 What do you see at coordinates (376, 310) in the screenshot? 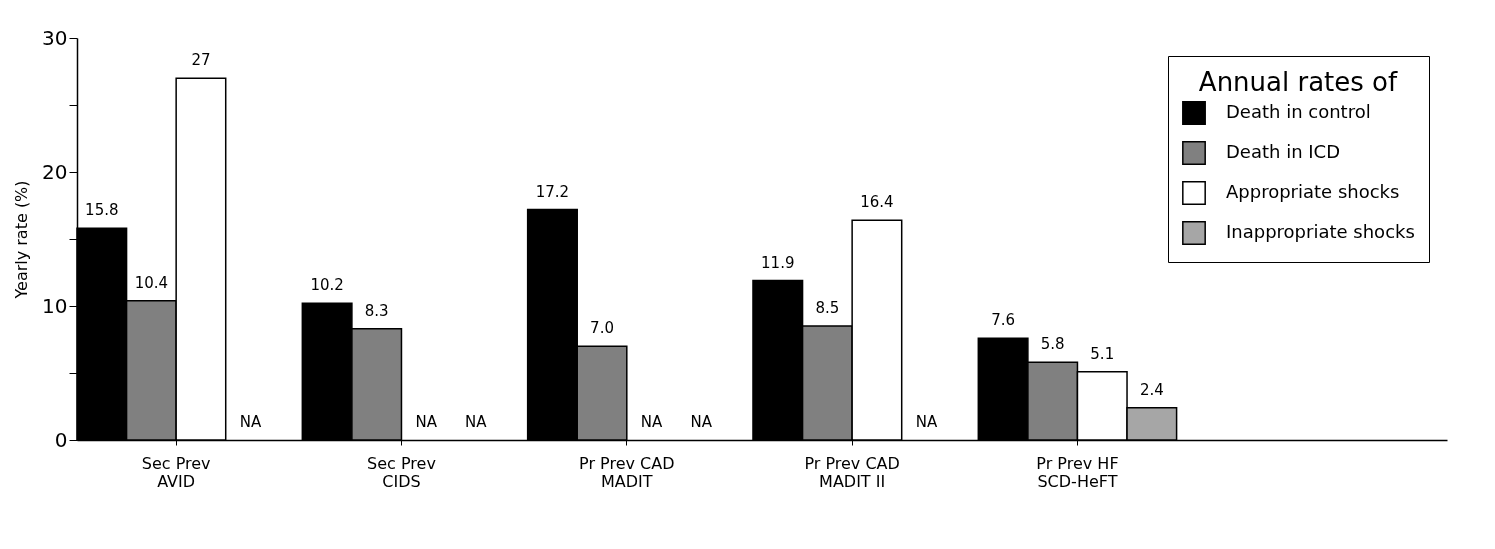
I see `data-label: 8.3` at bounding box center [376, 310].